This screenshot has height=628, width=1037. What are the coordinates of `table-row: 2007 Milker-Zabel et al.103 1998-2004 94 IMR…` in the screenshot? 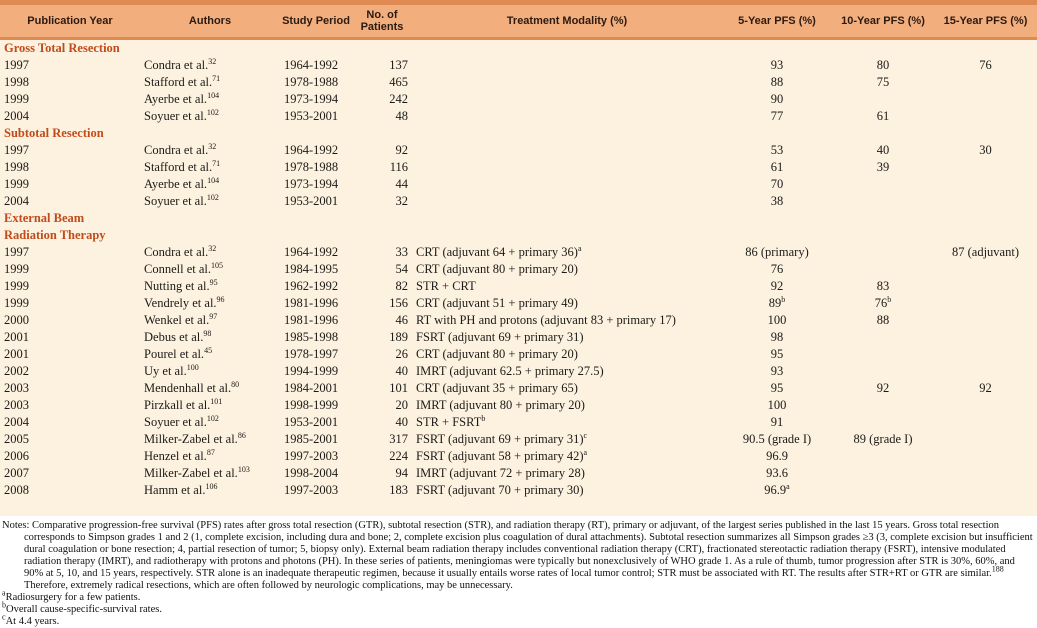 It's located at (518, 473).